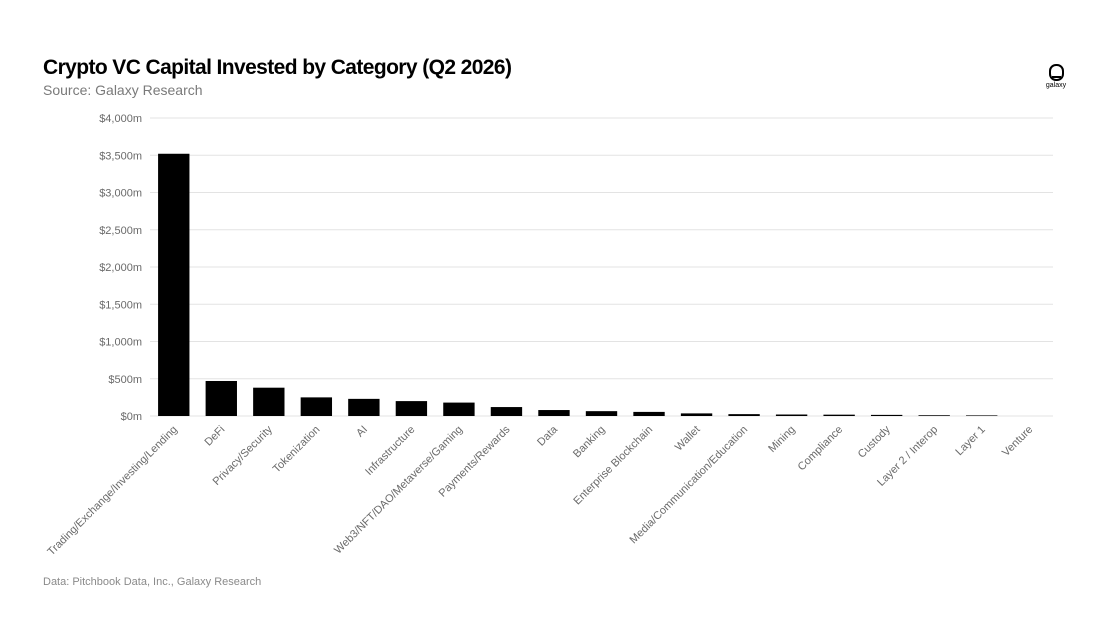 Image resolution: width=1100 pixels, height=619 pixels. What do you see at coordinates (120, 194) in the screenshot?
I see `y-tick-label: $3,000m` at bounding box center [120, 194].